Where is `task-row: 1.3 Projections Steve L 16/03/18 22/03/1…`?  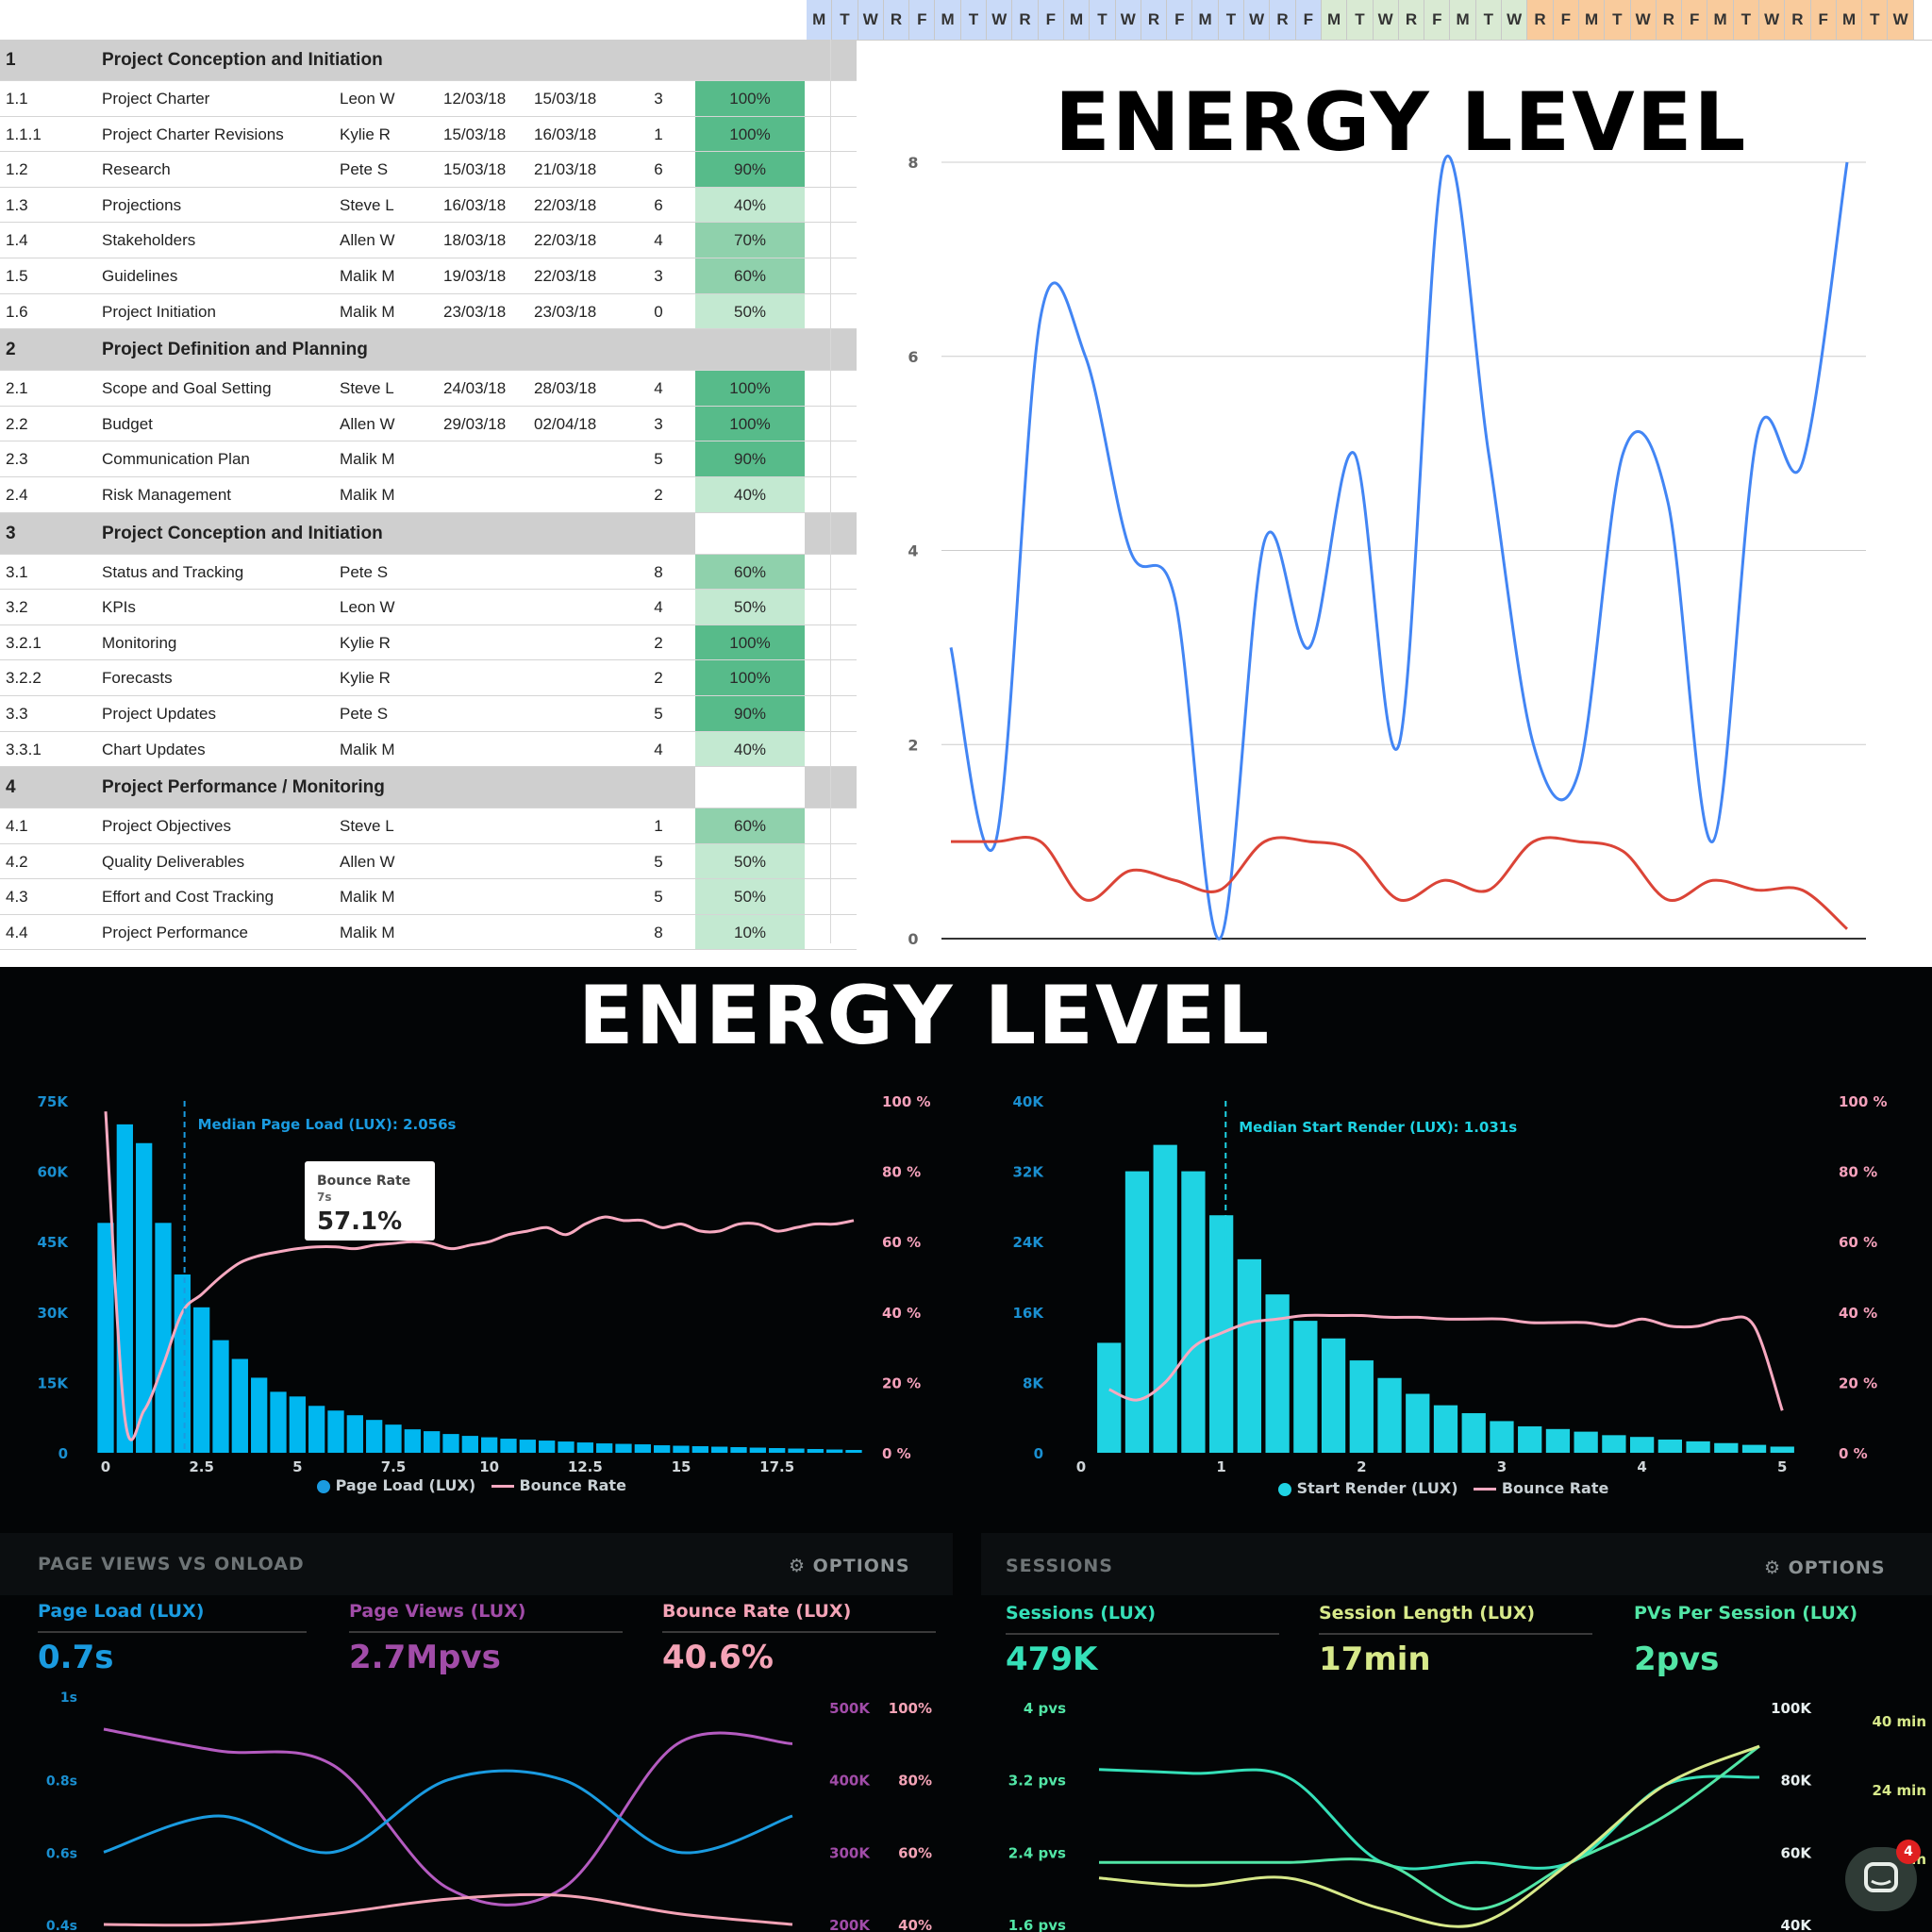
task-row: 1.3 Projections Steve L 16/03/18 22/03/1… is located at coordinates (429, 205).